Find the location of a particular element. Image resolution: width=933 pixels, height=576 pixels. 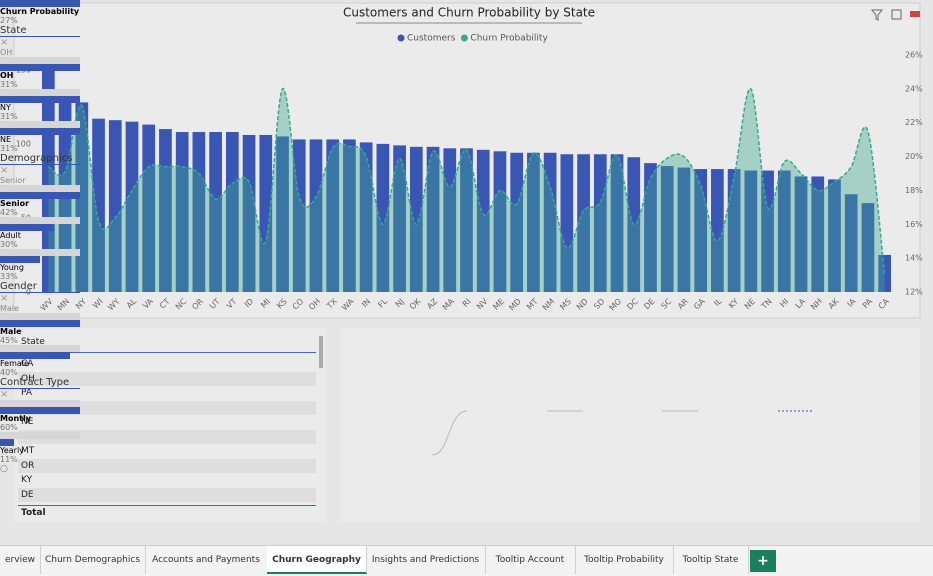

add-page-button: + is located at coordinates (763, 561).